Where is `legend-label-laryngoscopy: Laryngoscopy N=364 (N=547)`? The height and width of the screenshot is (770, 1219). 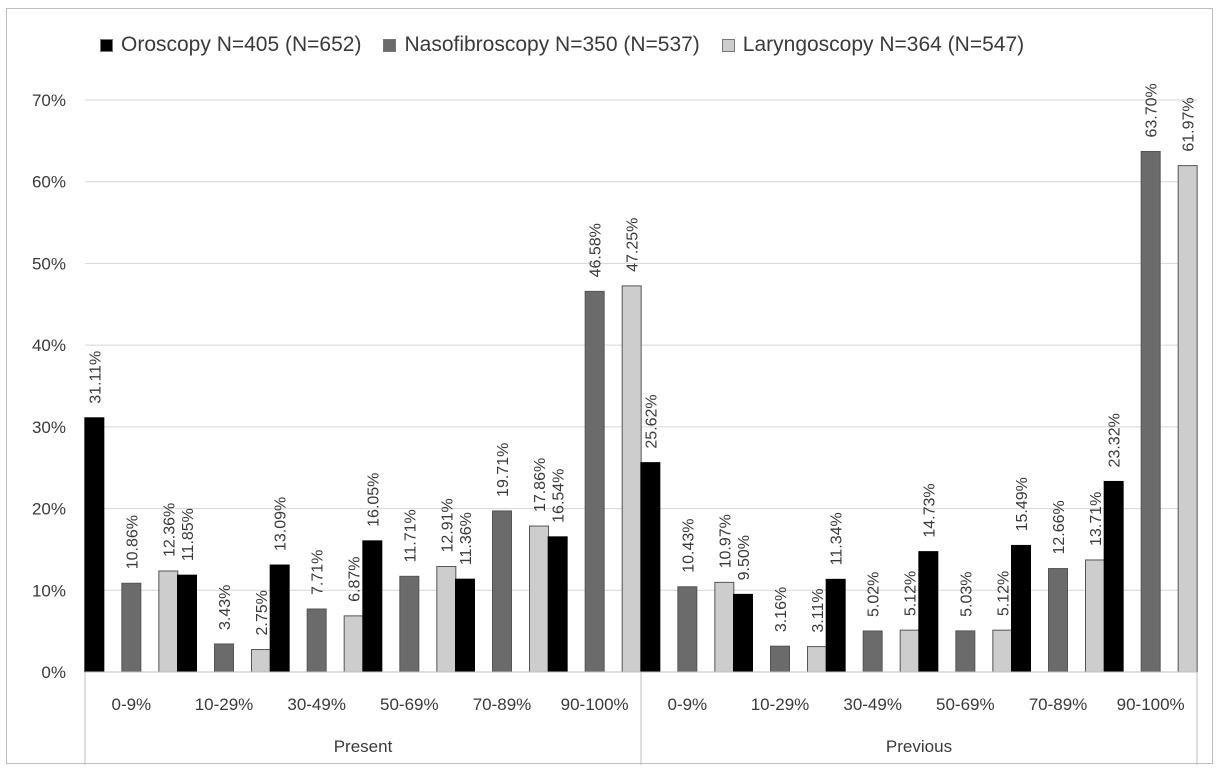 legend-label-laryngoscopy: Laryngoscopy N=364 (N=547) is located at coordinates (883, 44).